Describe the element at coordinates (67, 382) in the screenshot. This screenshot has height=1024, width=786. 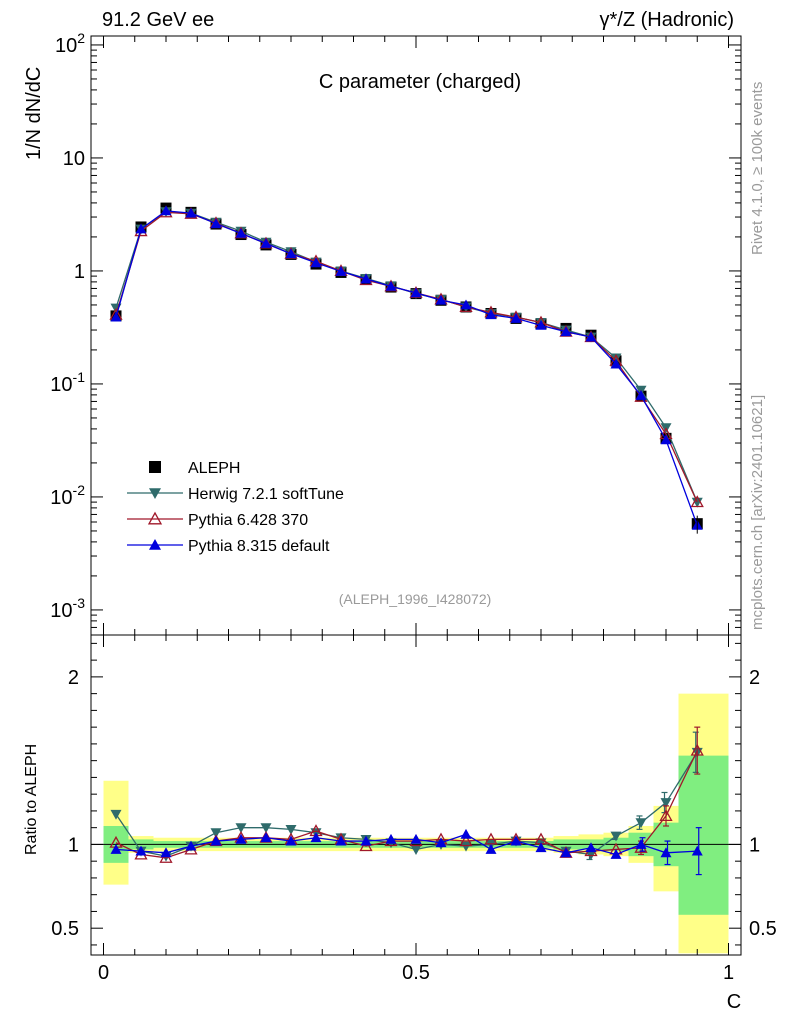
I see `y-tick-label: 10⁻¹` at that location.